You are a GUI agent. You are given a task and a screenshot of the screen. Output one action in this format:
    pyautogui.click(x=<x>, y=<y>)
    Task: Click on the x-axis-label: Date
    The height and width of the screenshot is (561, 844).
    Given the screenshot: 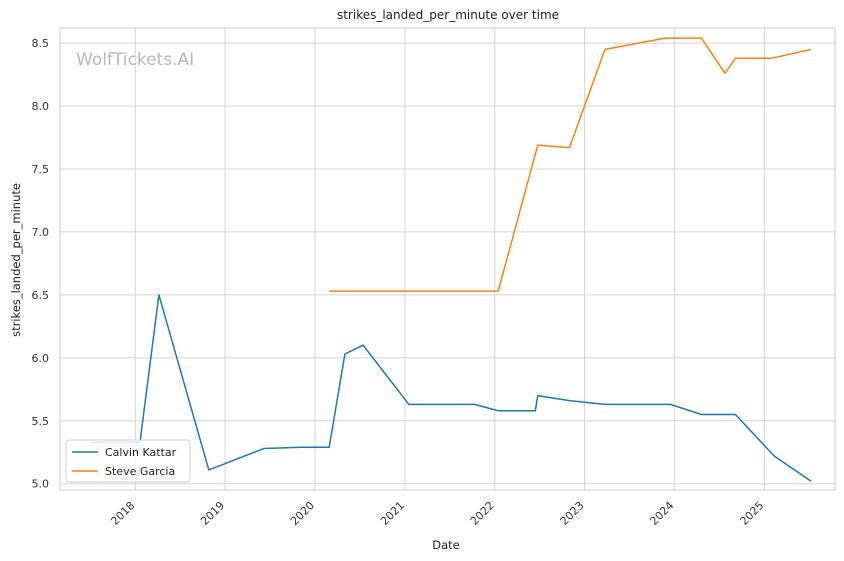 What is the action you would take?
    pyautogui.click(x=446, y=545)
    